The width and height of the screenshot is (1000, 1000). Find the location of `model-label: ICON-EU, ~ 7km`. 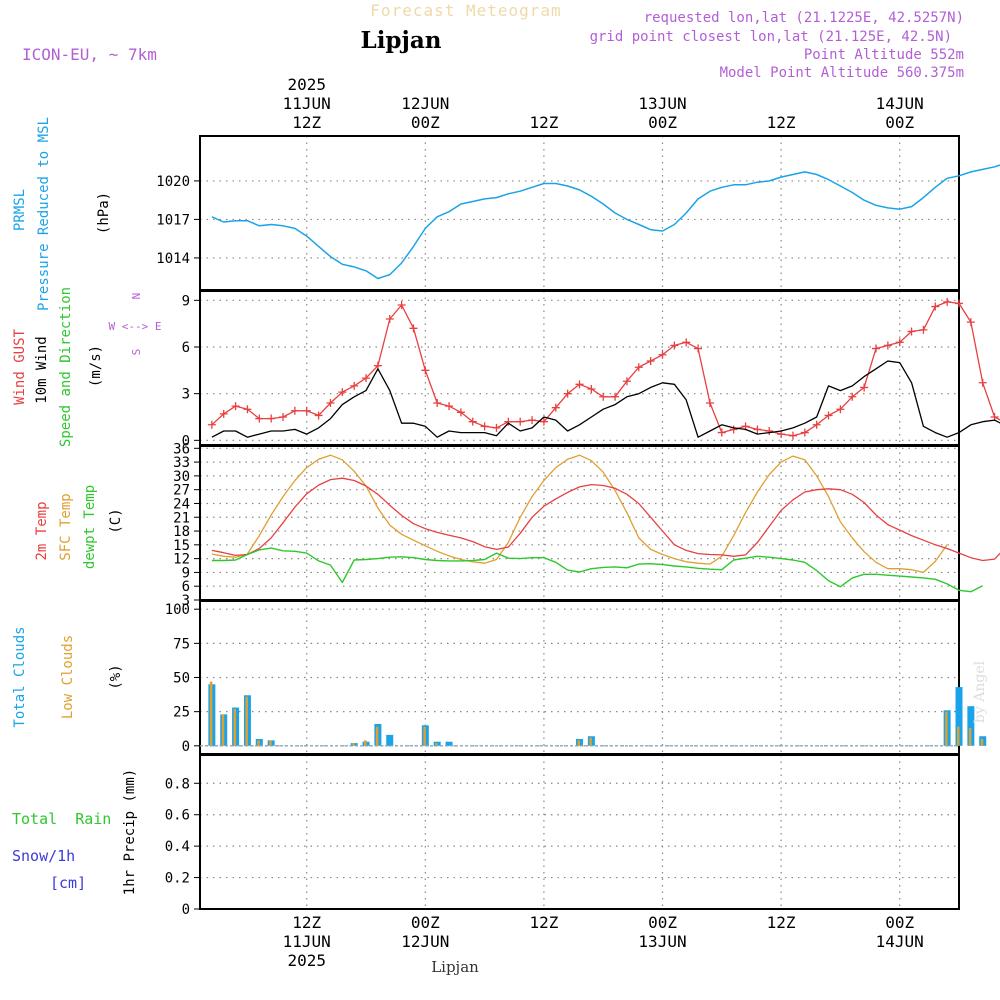

model-label: ICON-EU, ~ 7km is located at coordinates (89, 54).